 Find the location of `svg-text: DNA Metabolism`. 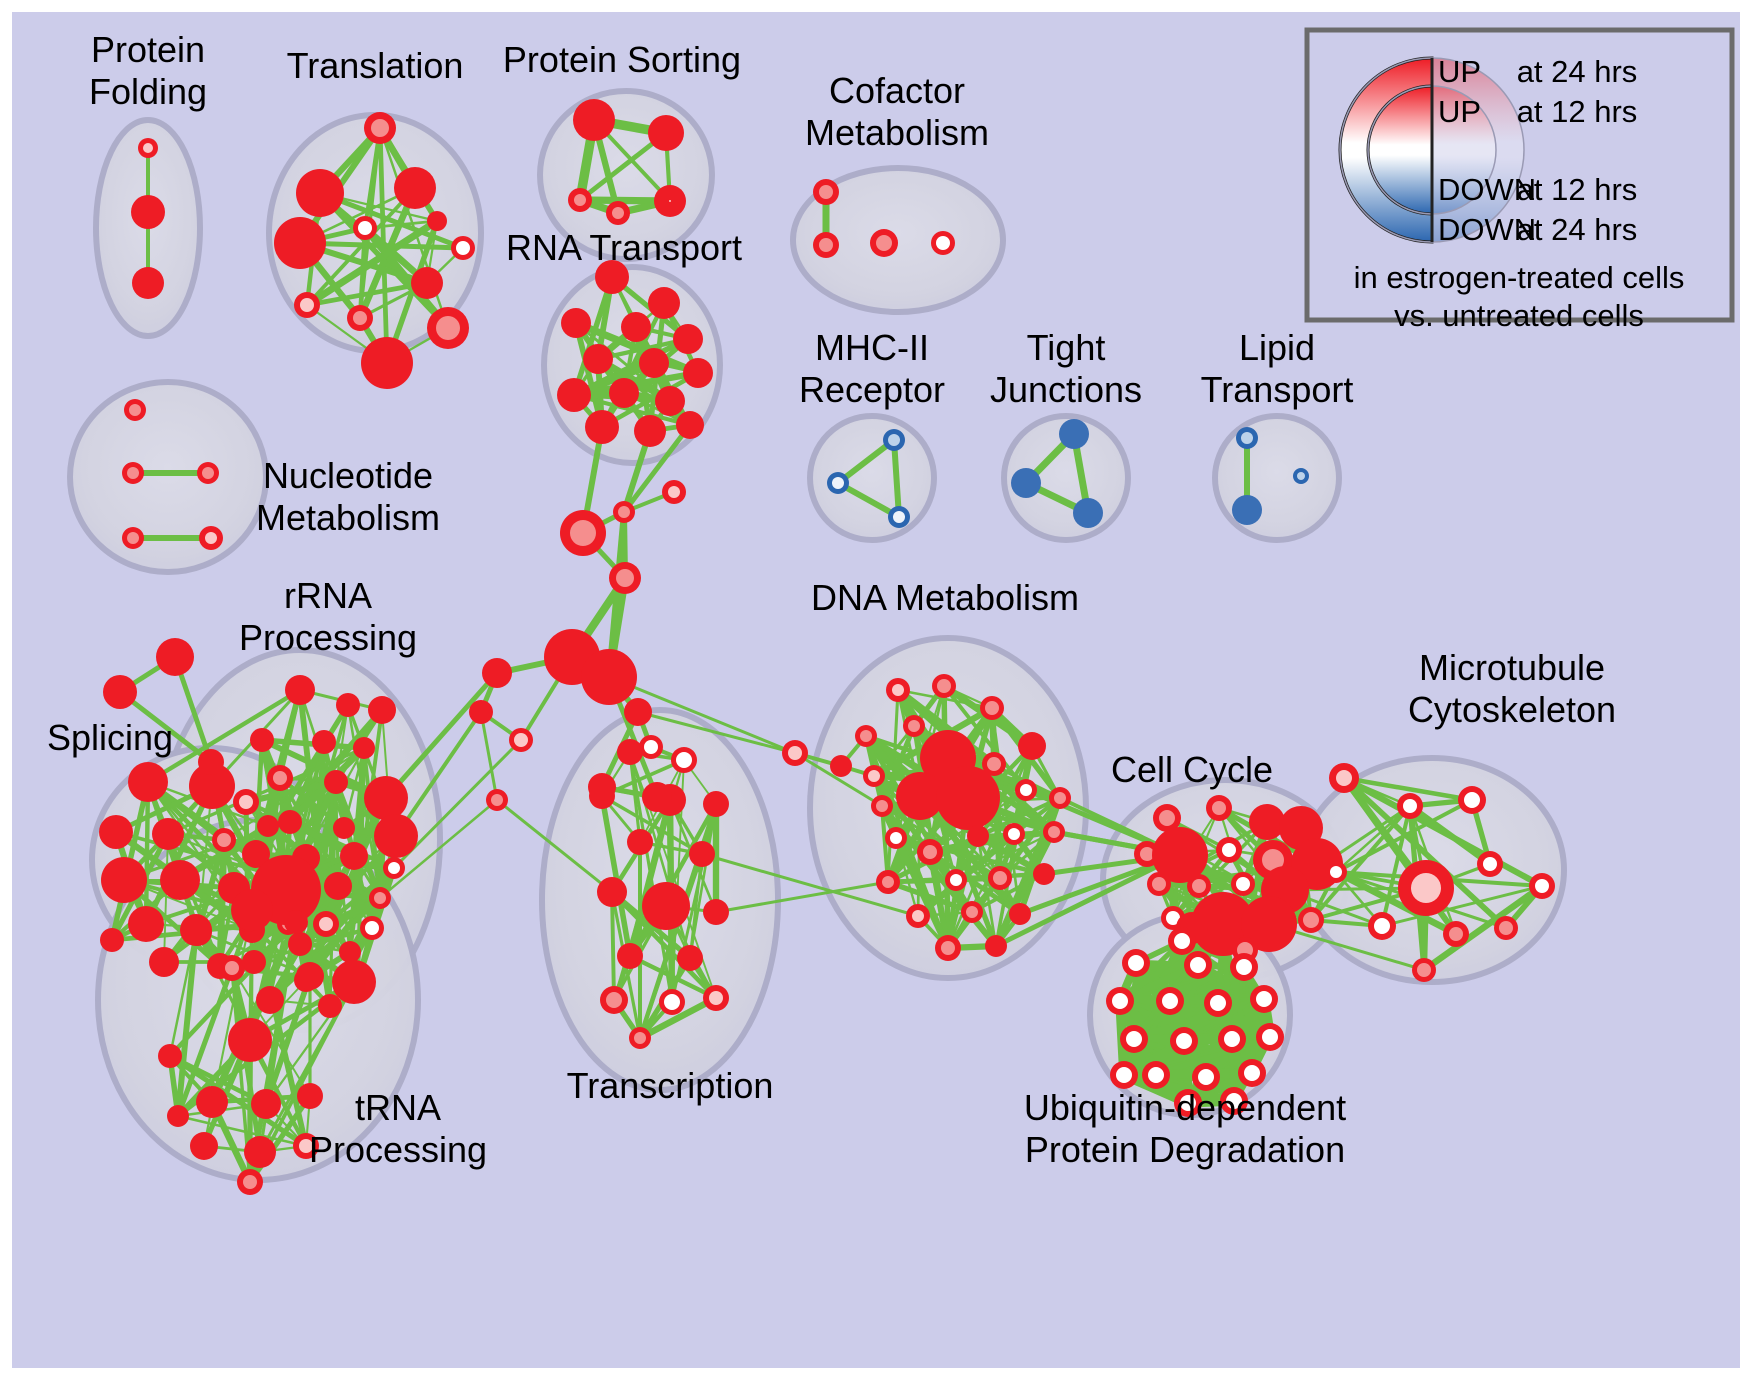

svg-text: DNA Metabolism is located at coordinates (945, 597).